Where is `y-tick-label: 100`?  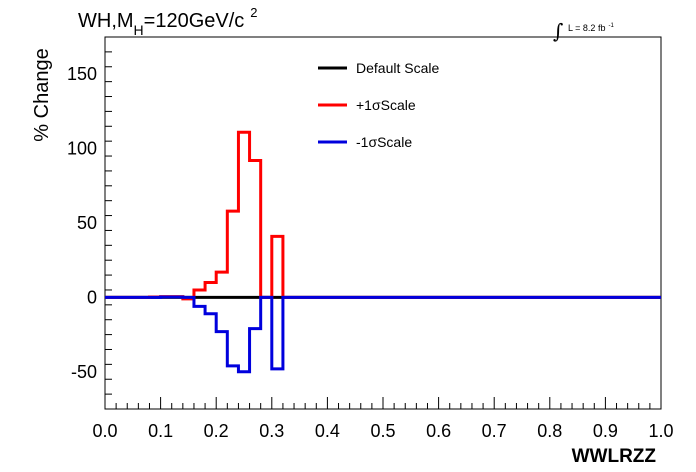 y-tick-label: 100 is located at coordinates (82, 149).